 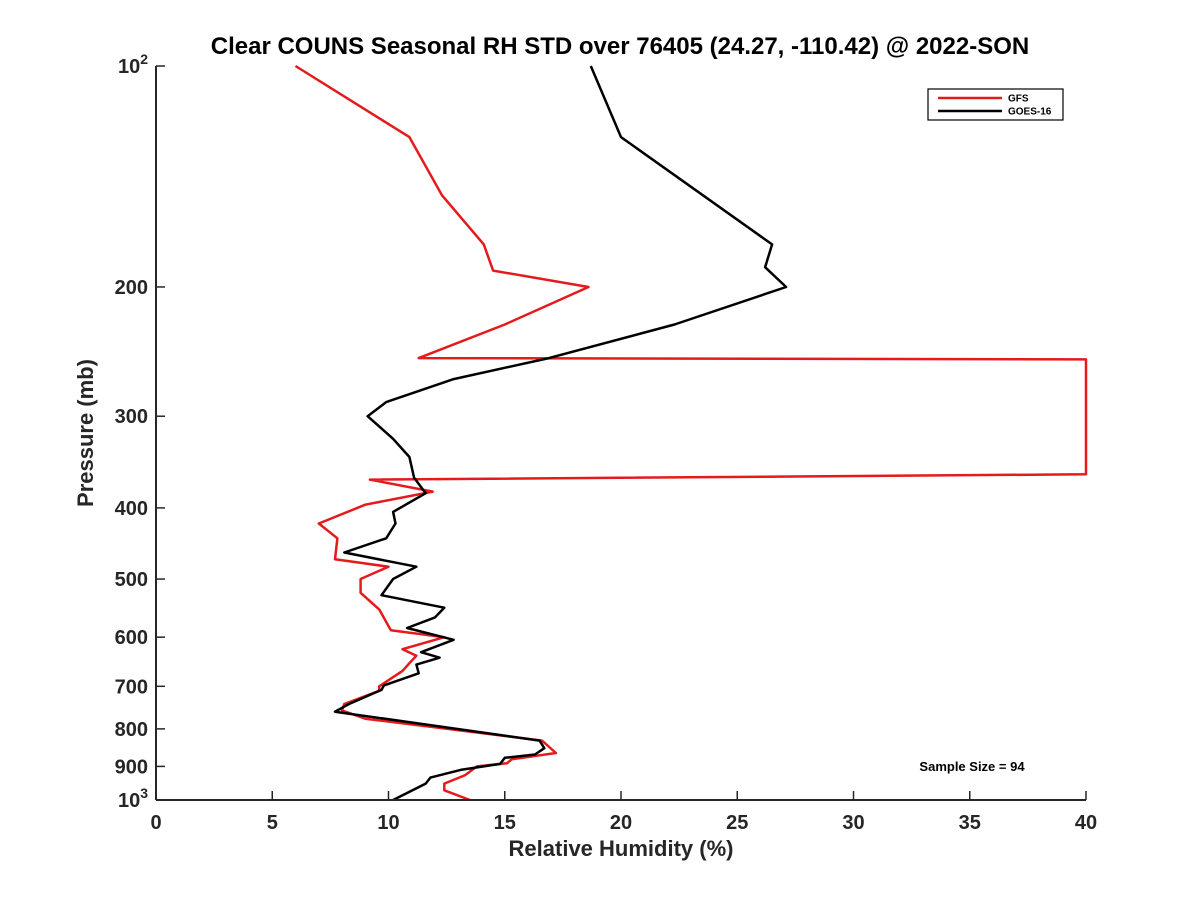 What do you see at coordinates (853, 823) in the screenshot?
I see `x-tick-label: 30` at bounding box center [853, 823].